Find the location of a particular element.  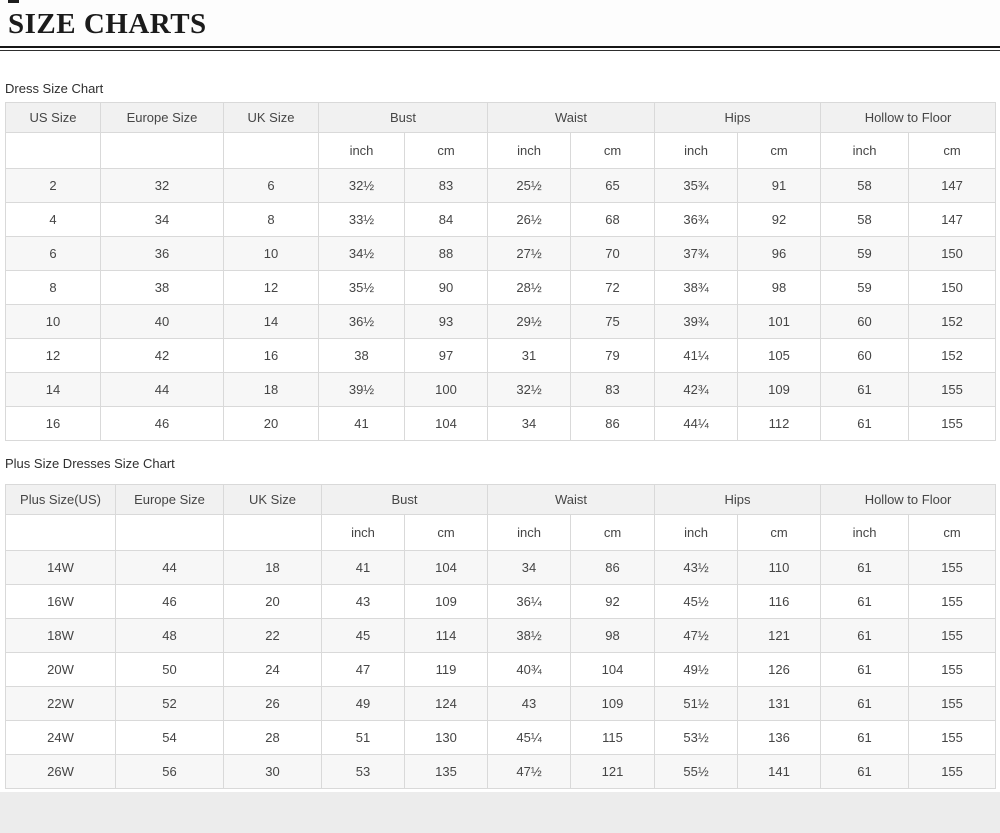

table-cell: 46 is located at coordinates (162, 423).